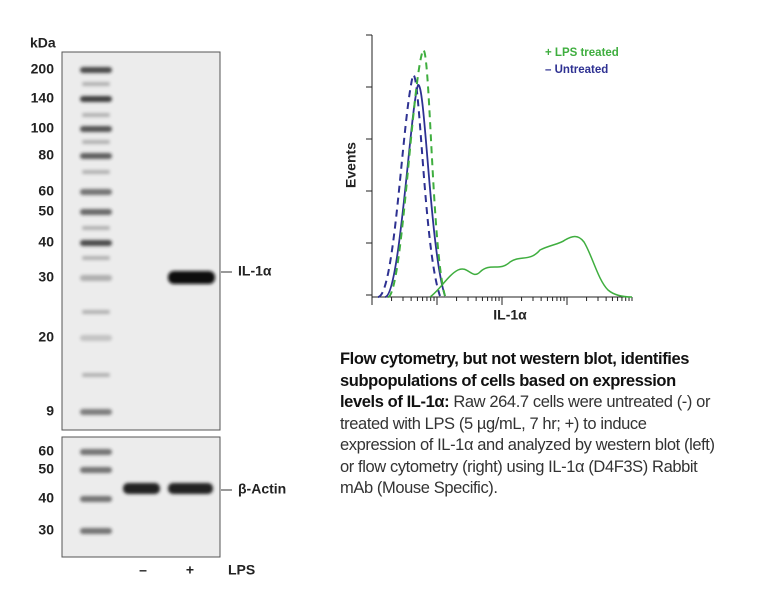  I want to click on legend-name: Untreated, so click(582, 70).